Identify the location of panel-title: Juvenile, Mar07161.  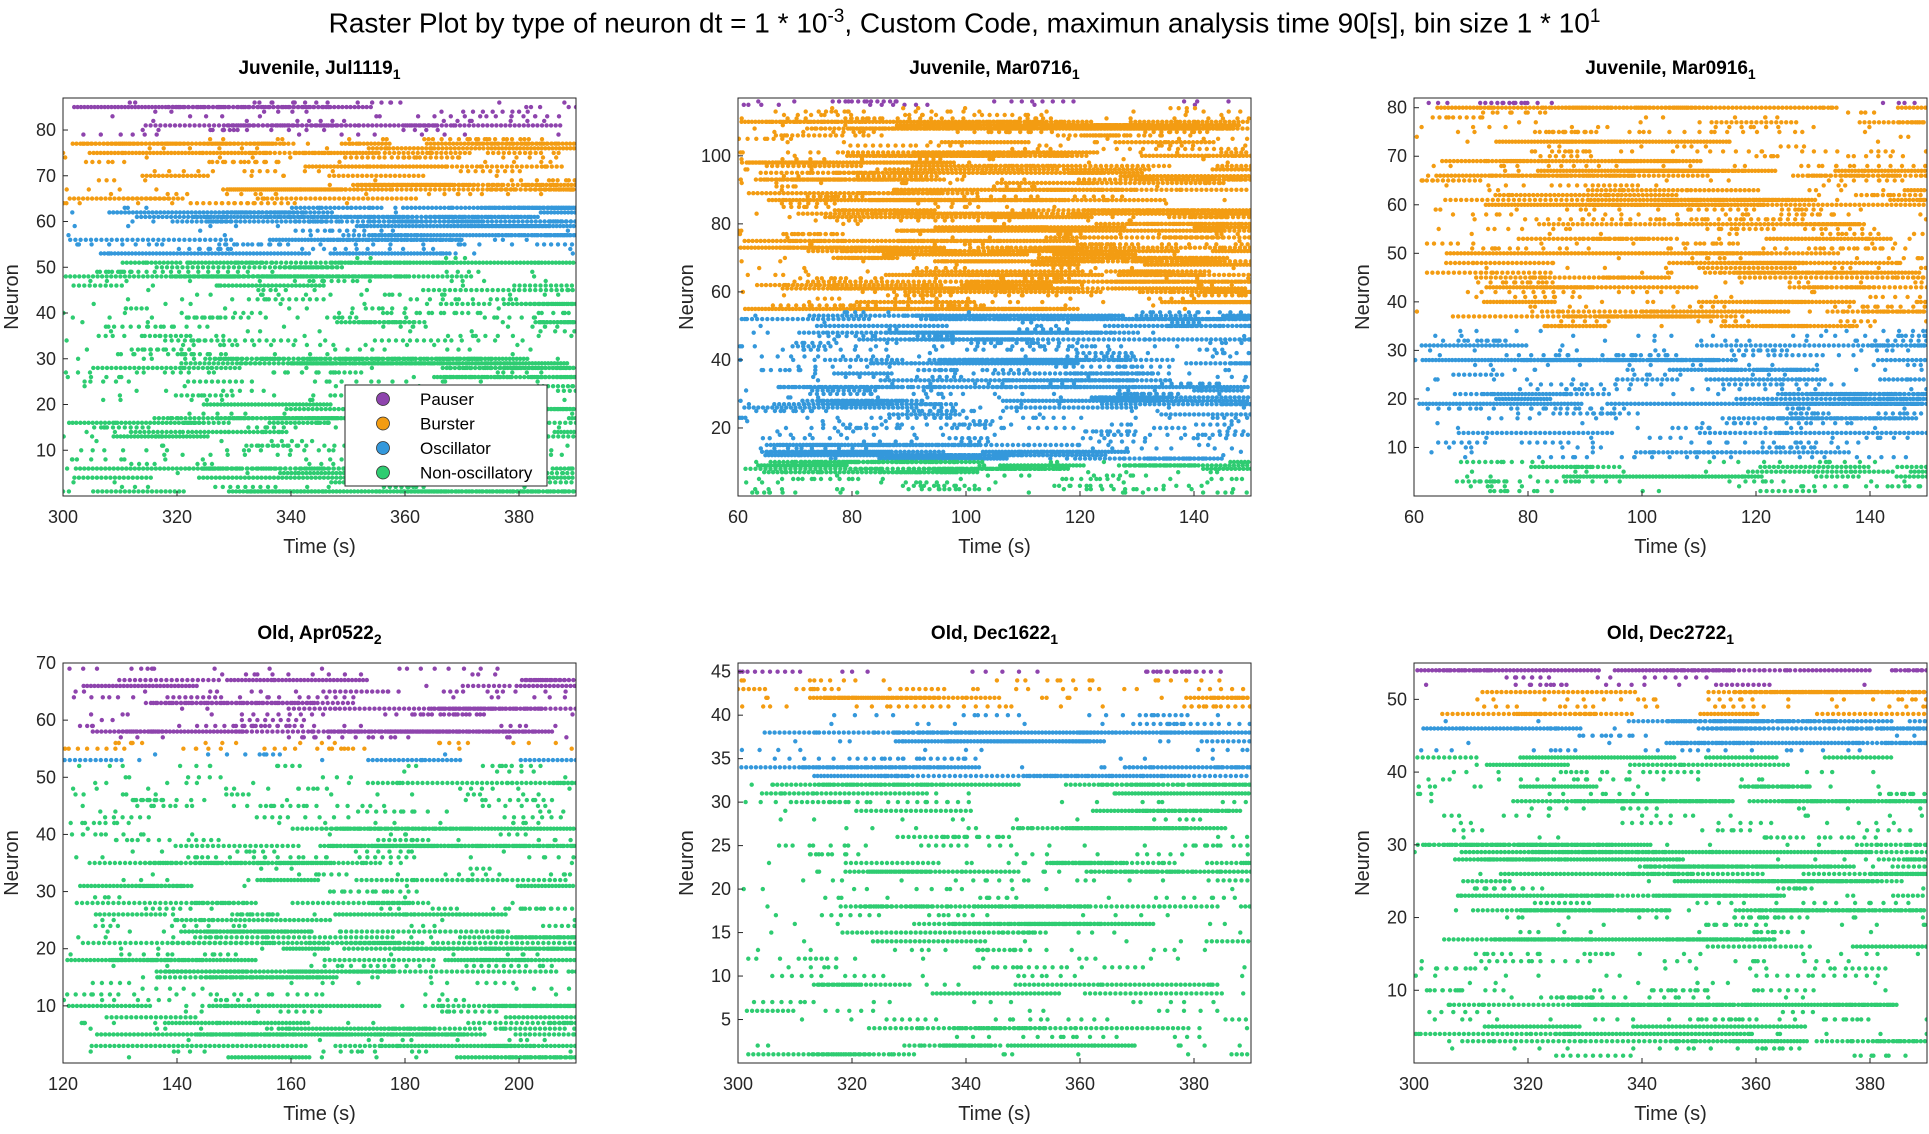
(994, 70).